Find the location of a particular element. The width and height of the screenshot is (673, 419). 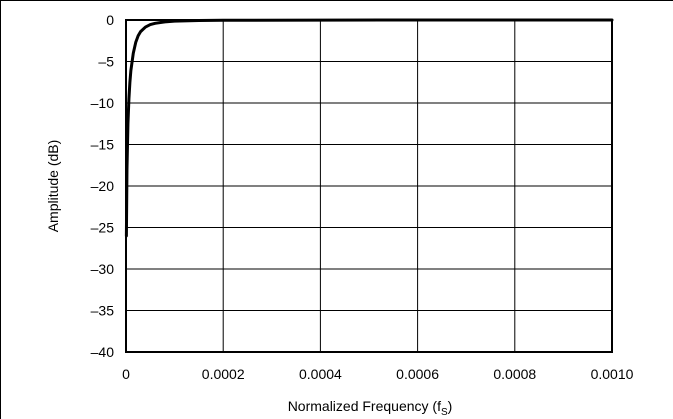

x-tick-label: 0 is located at coordinates (126, 374).